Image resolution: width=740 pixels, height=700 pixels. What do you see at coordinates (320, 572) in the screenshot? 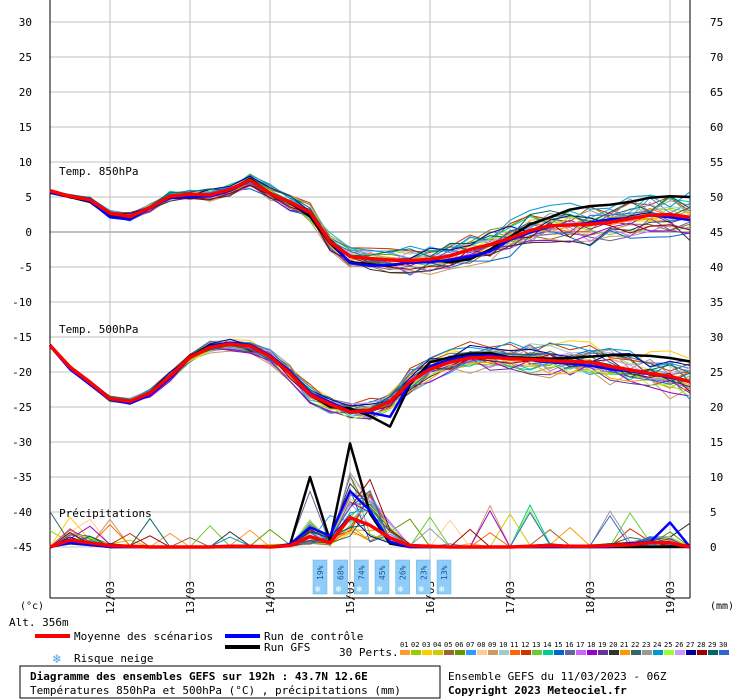
I see `snow-risk-value: 19%` at bounding box center [320, 572].